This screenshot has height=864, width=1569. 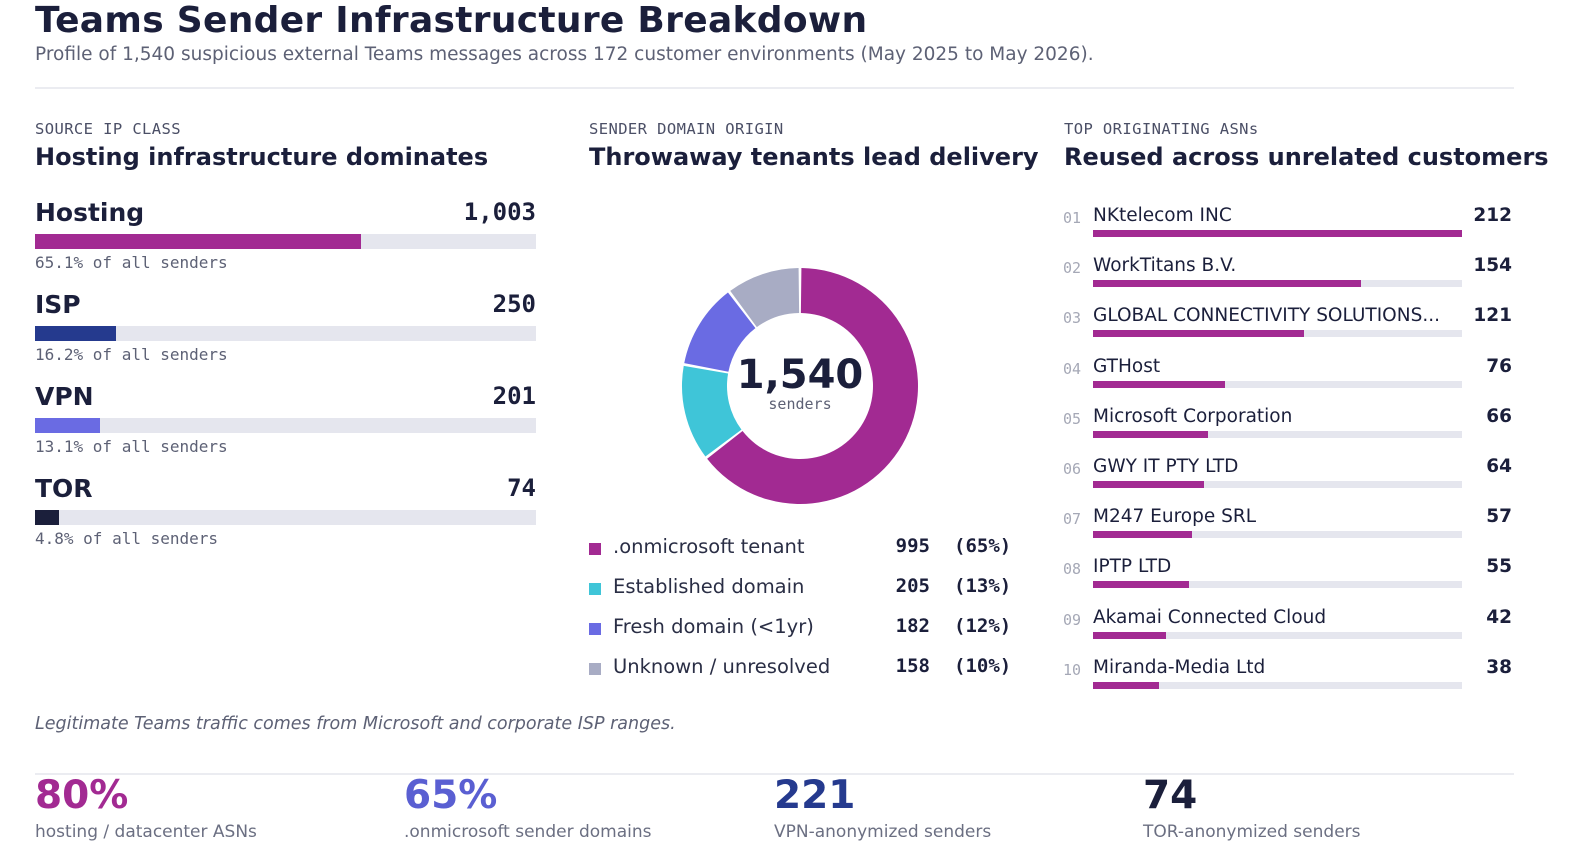 What do you see at coordinates (1288, 477) in the screenshot?
I see `asn-row: 06 GWY IT PTY LTD 64` at bounding box center [1288, 477].